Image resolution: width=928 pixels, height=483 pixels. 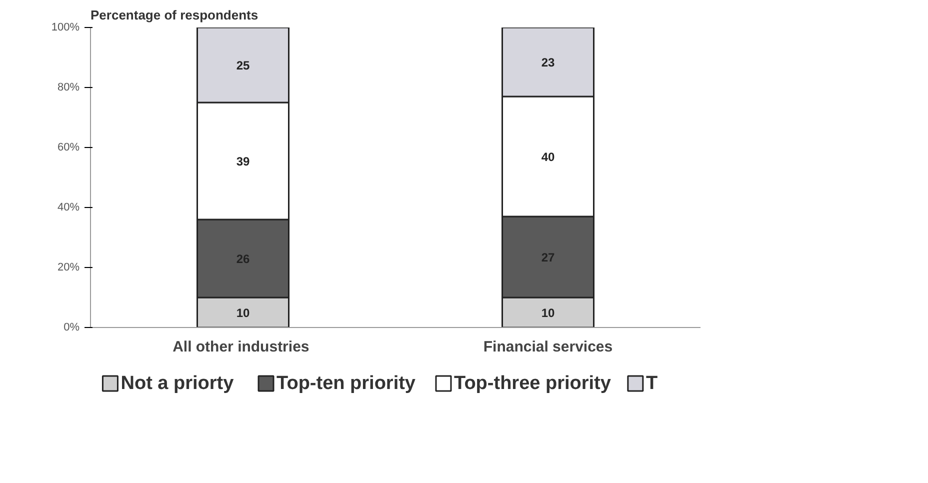 What do you see at coordinates (652, 383) in the screenshot?
I see `legend-label: T` at bounding box center [652, 383].